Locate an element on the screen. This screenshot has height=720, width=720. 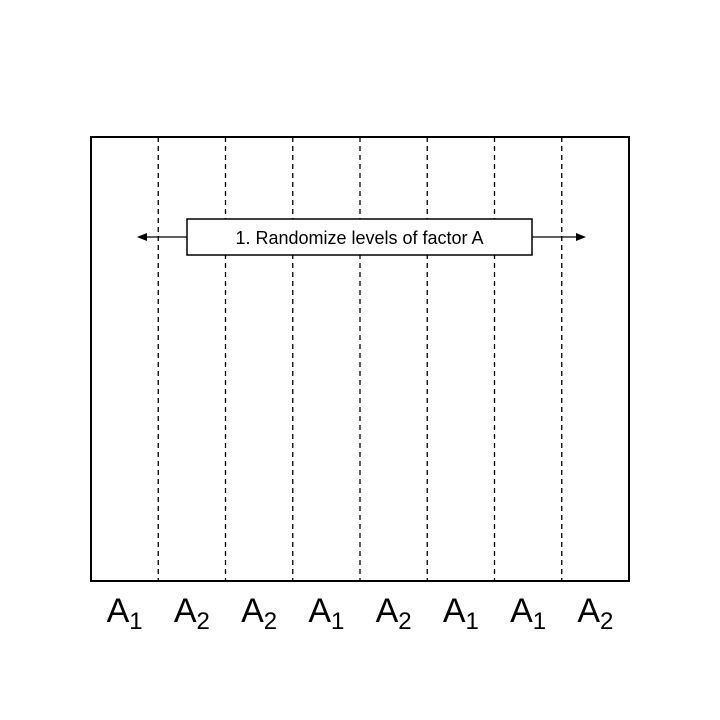
left-arrowhead-icon is located at coordinates (142, 237).